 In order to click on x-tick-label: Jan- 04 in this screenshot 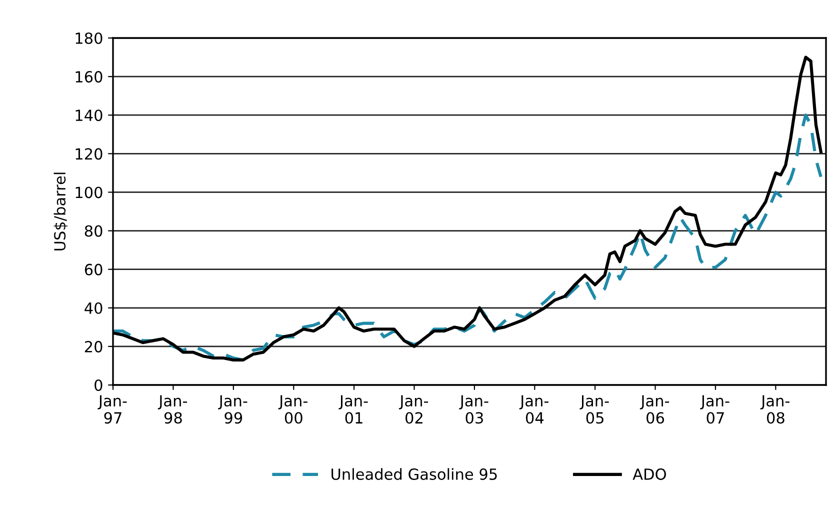, I will do `click(533, 409)`.